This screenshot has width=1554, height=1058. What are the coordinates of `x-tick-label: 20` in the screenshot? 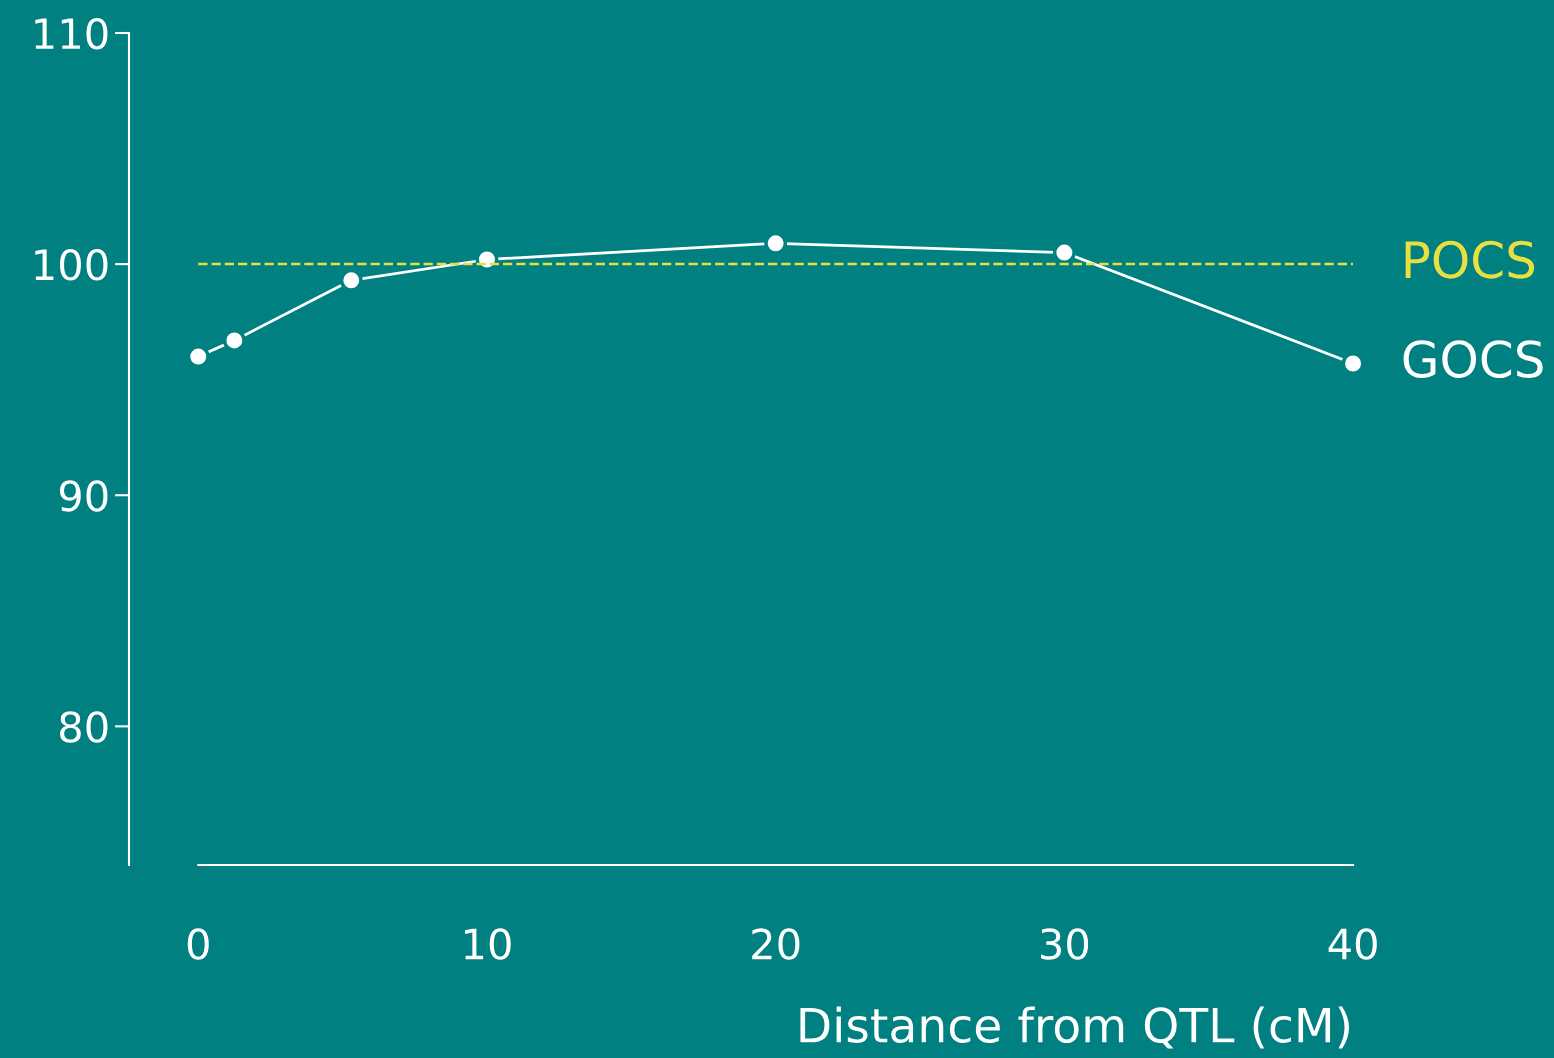 It's located at (776, 944).